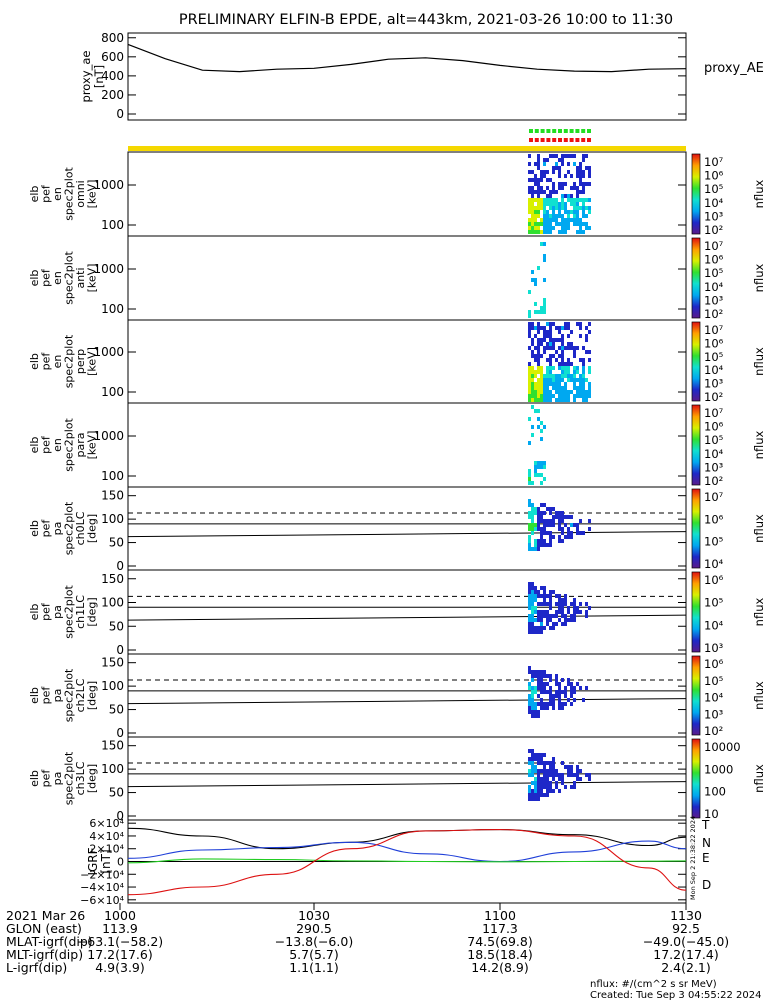 The height and width of the screenshot is (1000, 775). What do you see at coordinates (120, 915) in the screenshot?
I see `footer-value: 1000` at bounding box center [120, 915].